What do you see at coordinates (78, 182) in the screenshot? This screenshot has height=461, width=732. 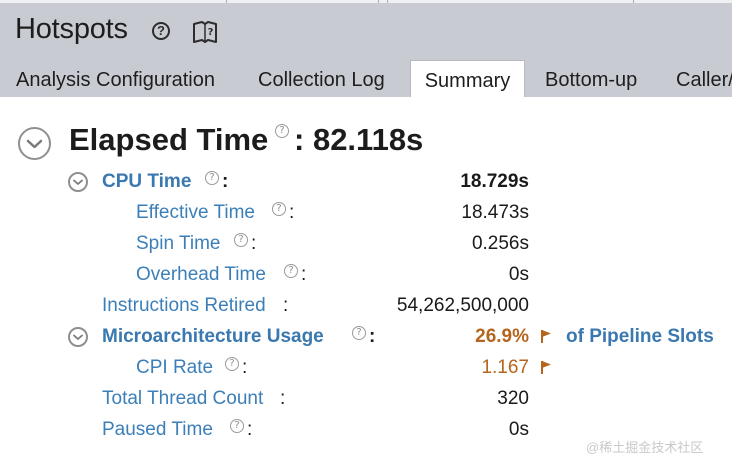 I see `collapse-cpu-chevron-icon` at bounding box center [78, 182].